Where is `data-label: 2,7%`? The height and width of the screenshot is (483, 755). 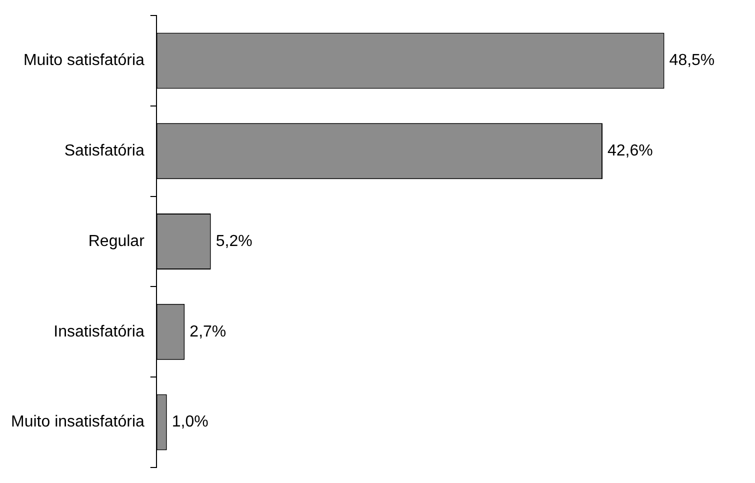 data-label: 2,7% is located at coordinates (208, 331).